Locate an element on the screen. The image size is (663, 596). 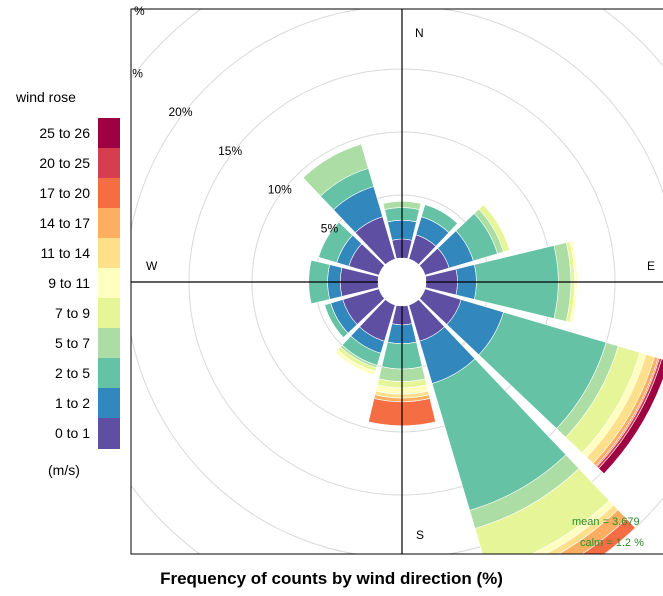
unit-symbol: % is located at coordinates (139, 11).